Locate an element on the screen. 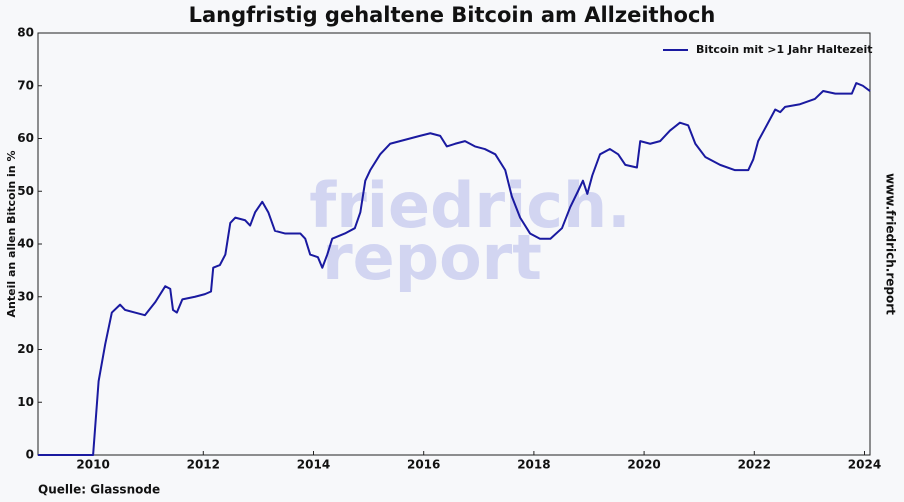 This screenshot has height=502, width=904. y-tick-label: 70 is located at coordinates (25, 85).